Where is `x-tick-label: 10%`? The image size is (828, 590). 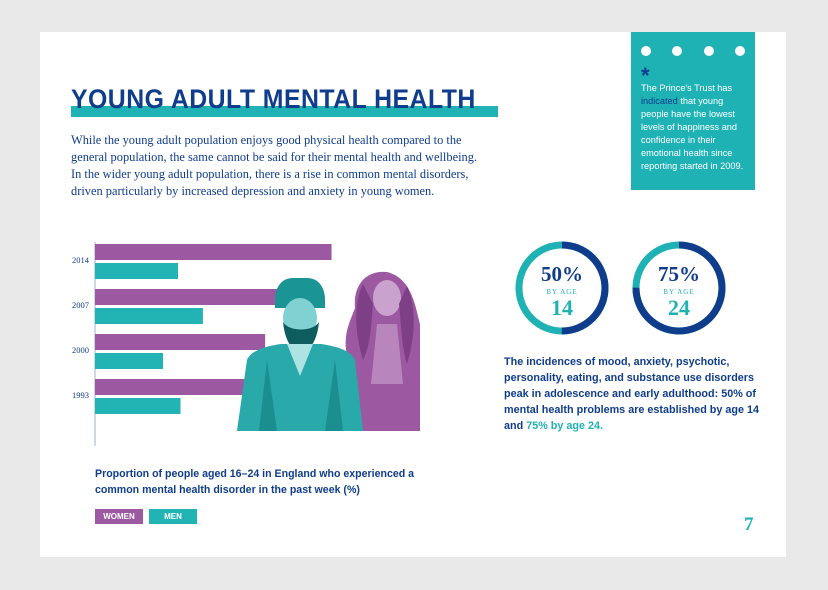 x-tick-label: 10% is located at coordinates (178, 451).